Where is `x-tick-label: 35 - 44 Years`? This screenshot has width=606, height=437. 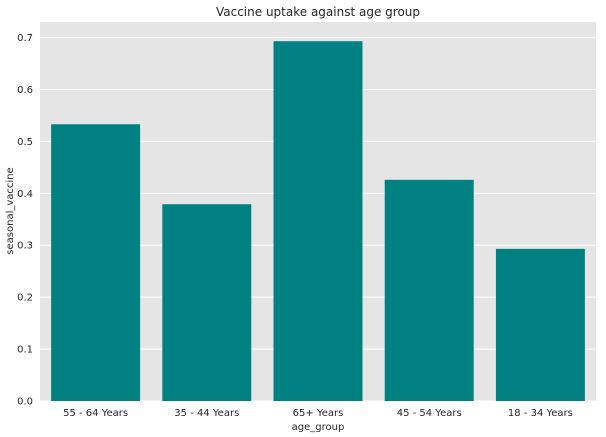 x-tick-label: 35 - 44 Years is located at coordinates (206, 413).